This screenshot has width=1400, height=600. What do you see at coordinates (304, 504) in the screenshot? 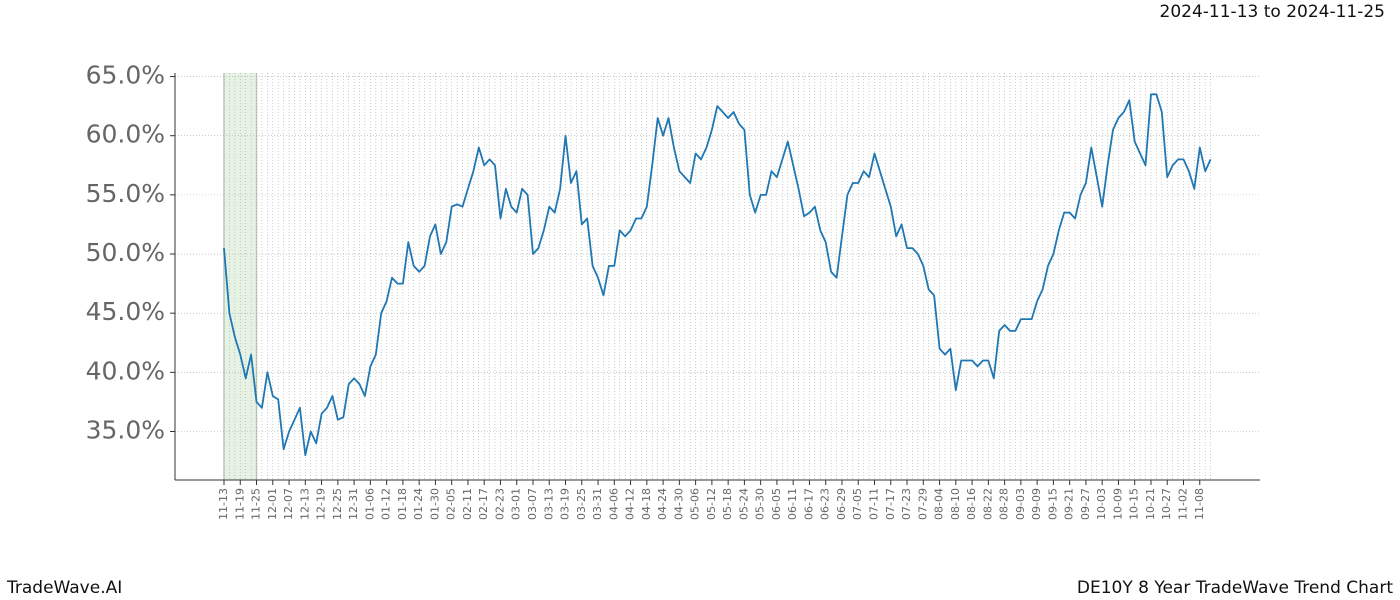
I see `x-tick-label: 12-13` at bounding box center [304, 504].